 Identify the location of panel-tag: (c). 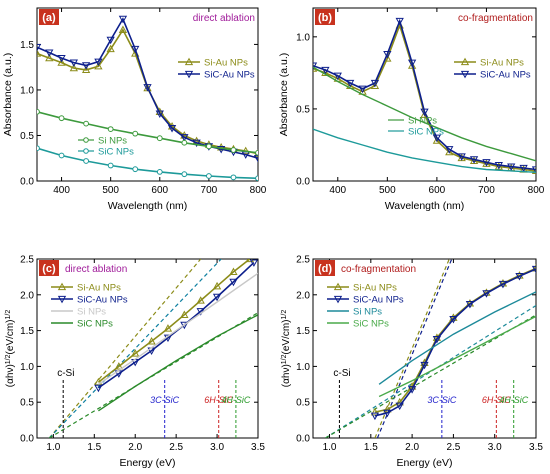
(49, 269).